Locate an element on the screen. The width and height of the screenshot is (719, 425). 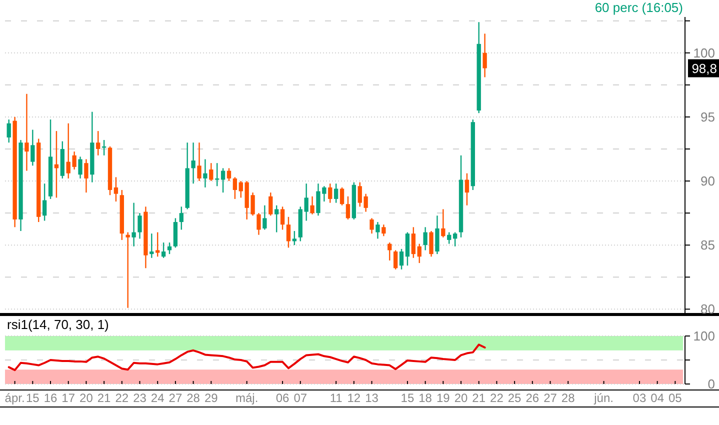
line-series is located at coordinates (247, 358).